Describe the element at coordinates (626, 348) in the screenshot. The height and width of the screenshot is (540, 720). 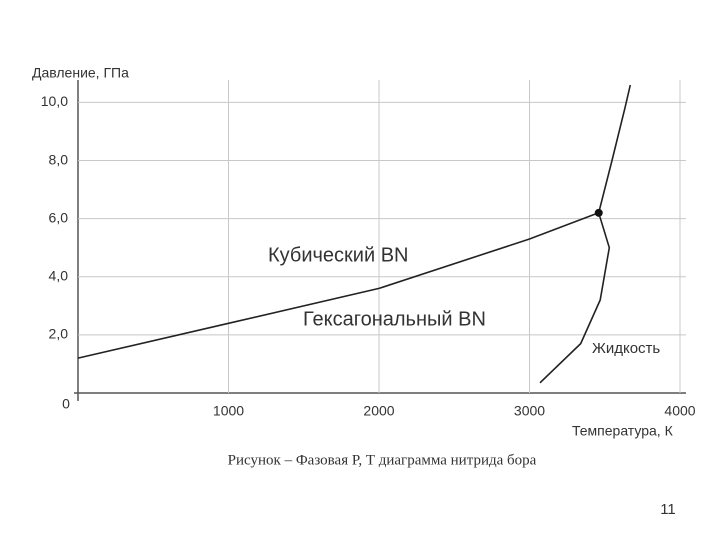
I see `annotation: Жидкость` at that location.